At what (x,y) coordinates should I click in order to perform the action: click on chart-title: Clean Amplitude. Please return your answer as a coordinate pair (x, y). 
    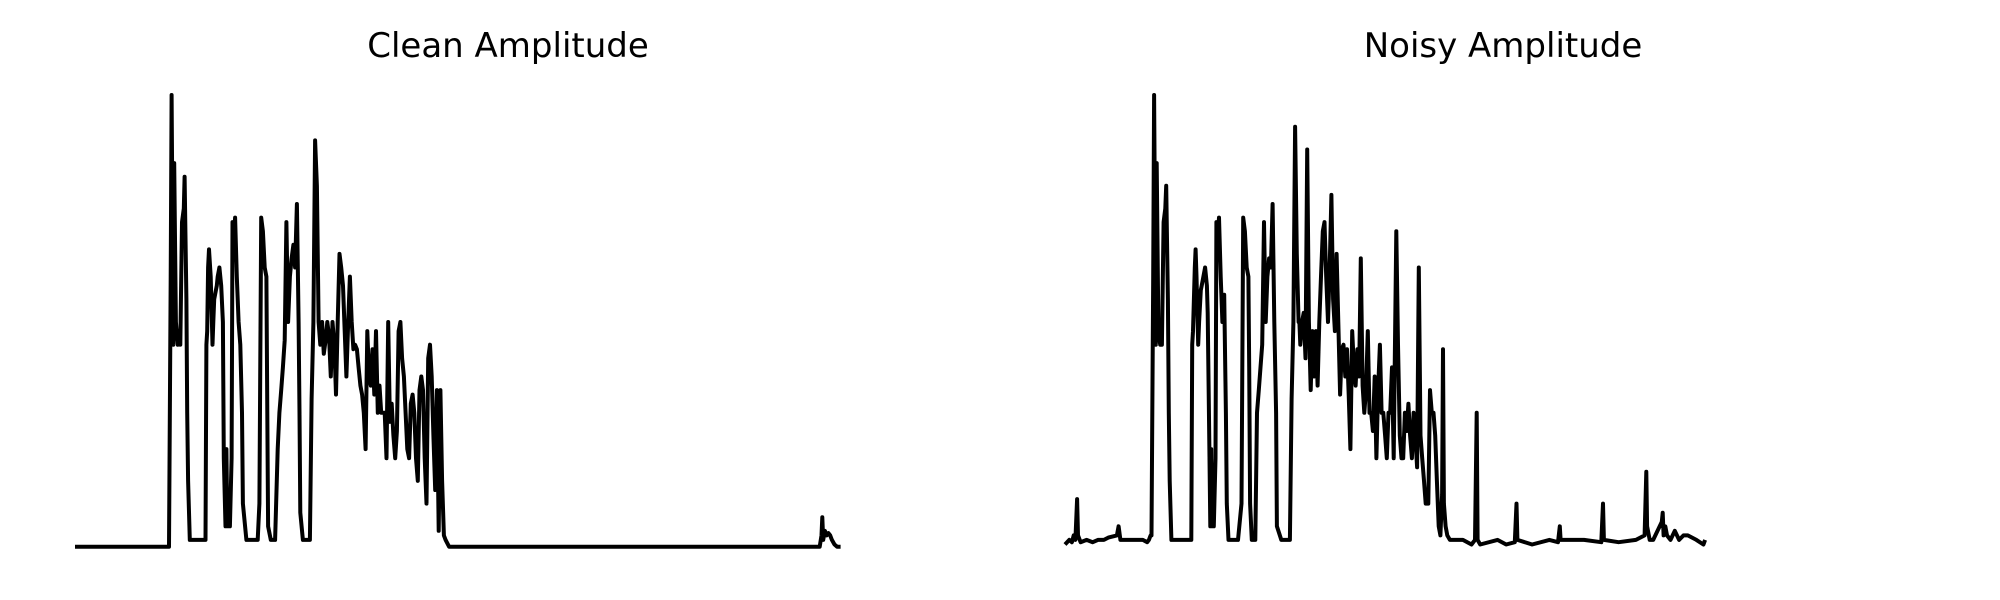
    Looking at the image, I should click on (508, 46).